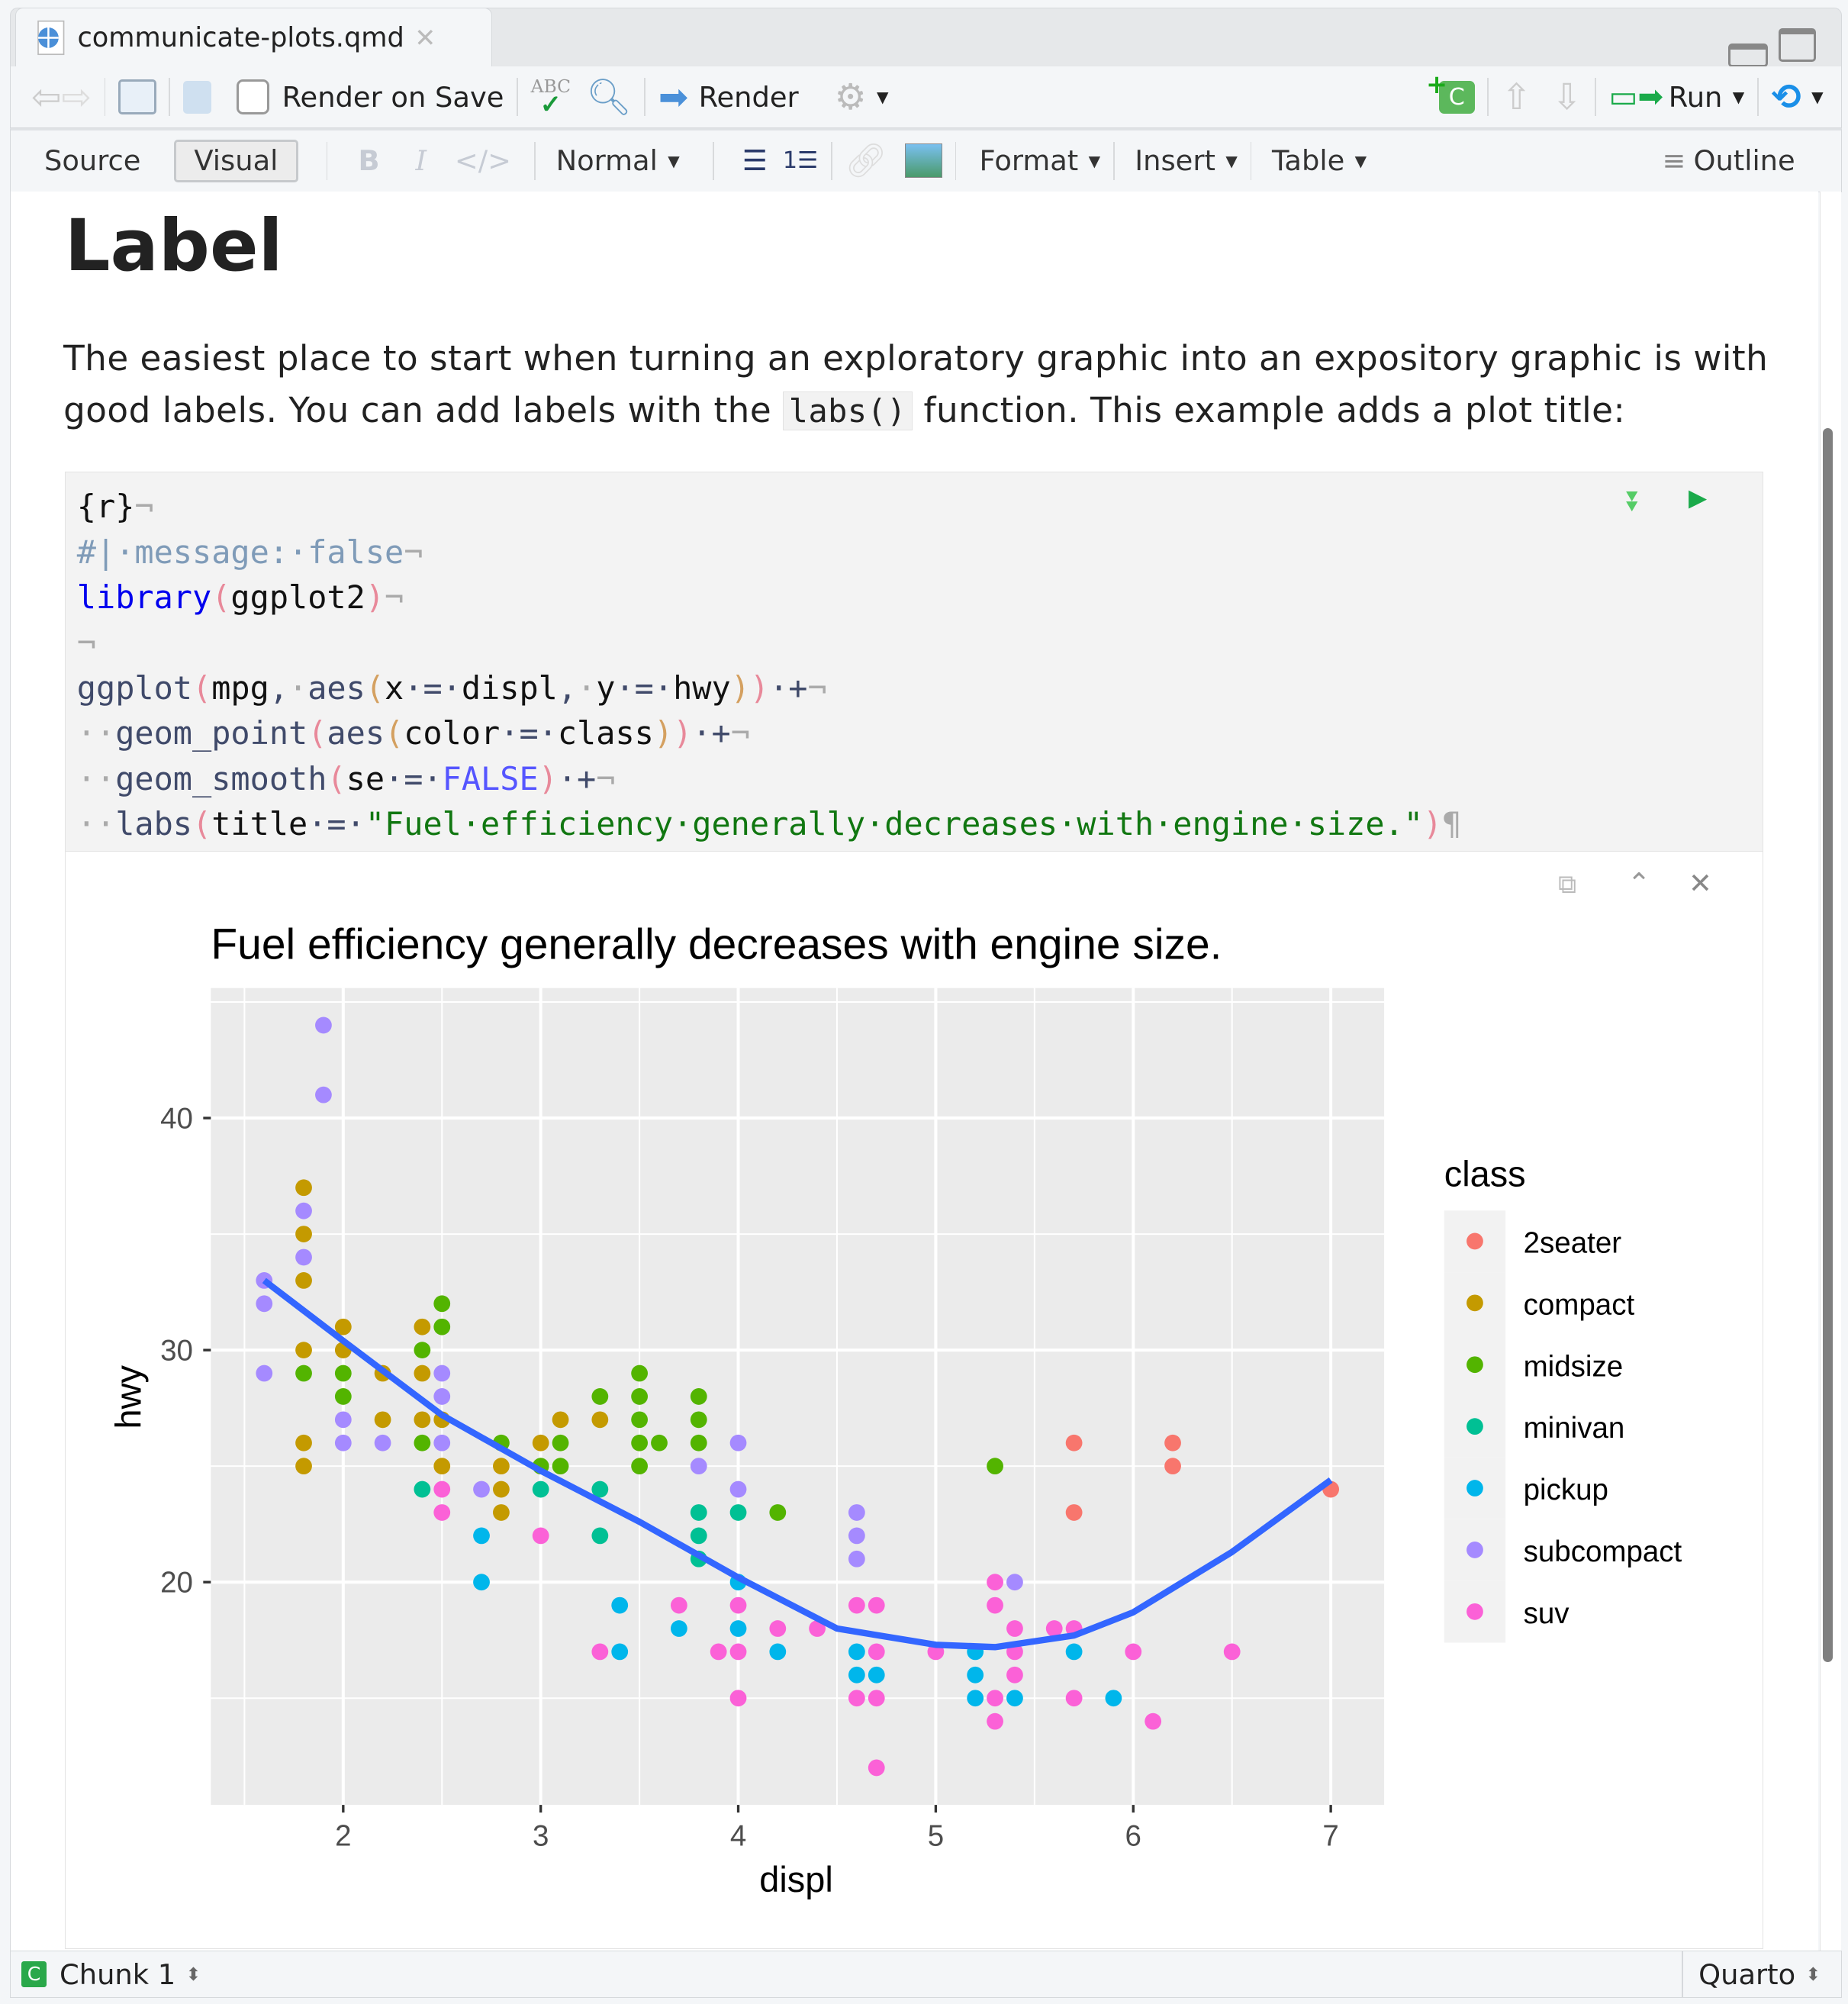  What do you see at coordinates (1175, 161) in the screenshot?
I see `insert-menu: Insert` at bounding box center [1175, 161].